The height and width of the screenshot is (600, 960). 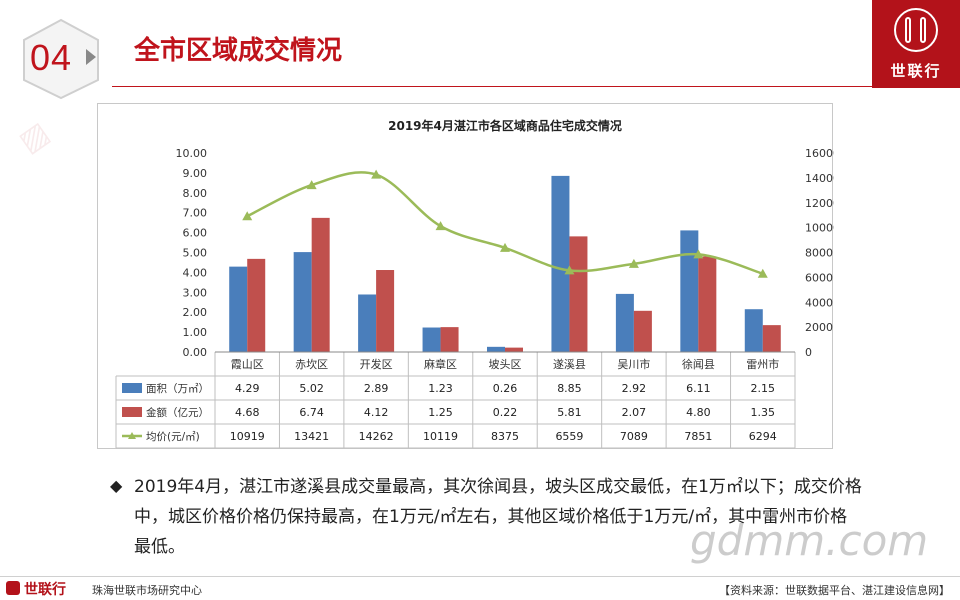 I want to click on table-cell-value: 4.80, so click(x=698, y=412).